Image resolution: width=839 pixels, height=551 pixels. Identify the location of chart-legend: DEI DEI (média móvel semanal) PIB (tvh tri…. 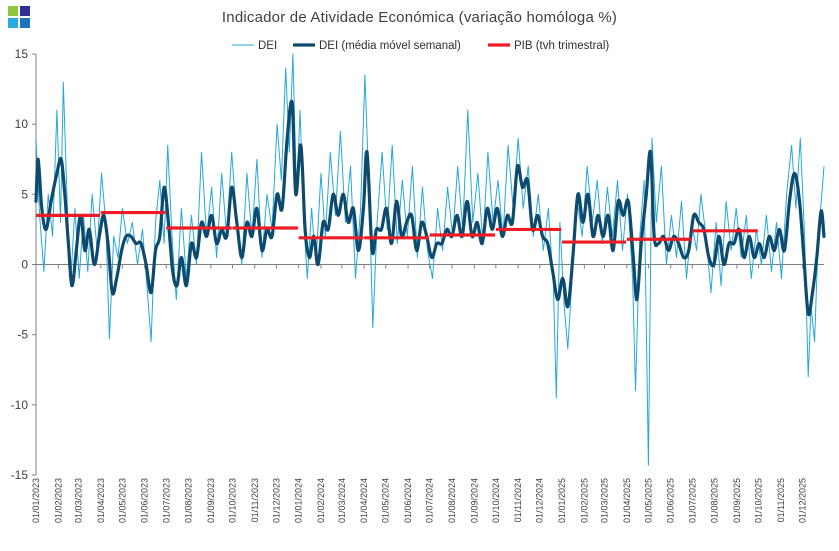
(420, 46).